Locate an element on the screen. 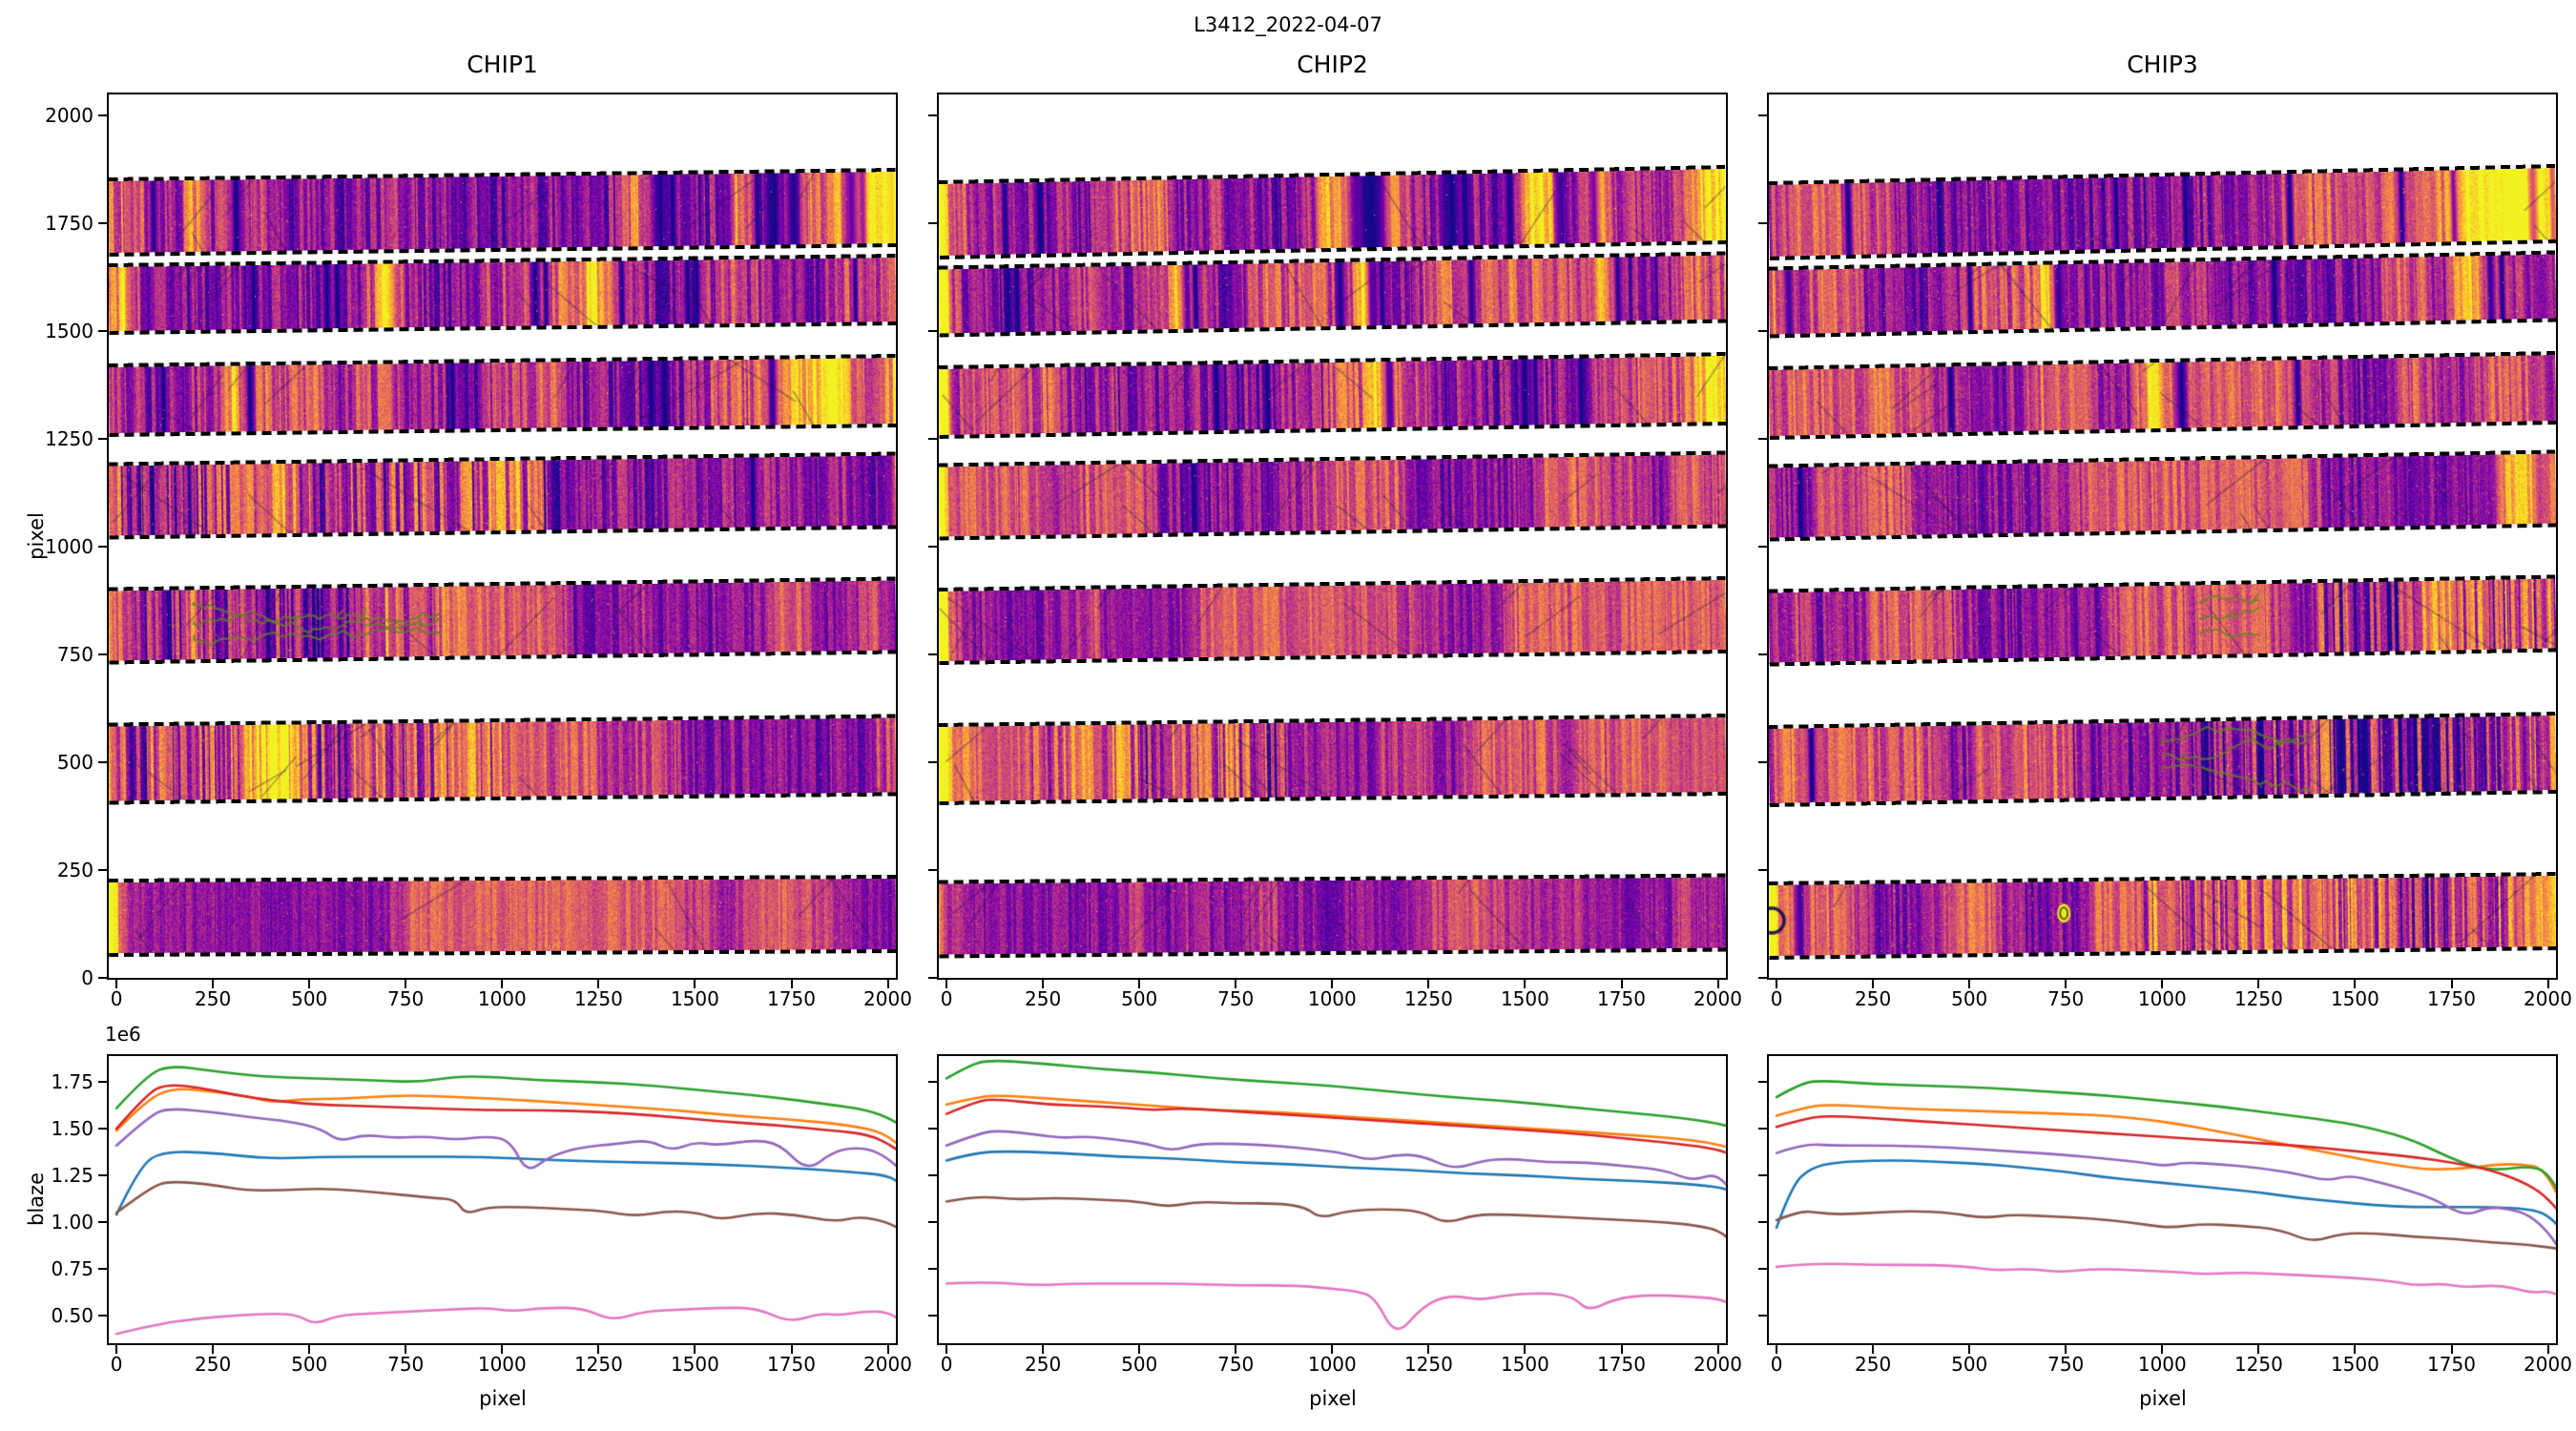  y-tick-label: 250 is located at coordinates (74, 870).